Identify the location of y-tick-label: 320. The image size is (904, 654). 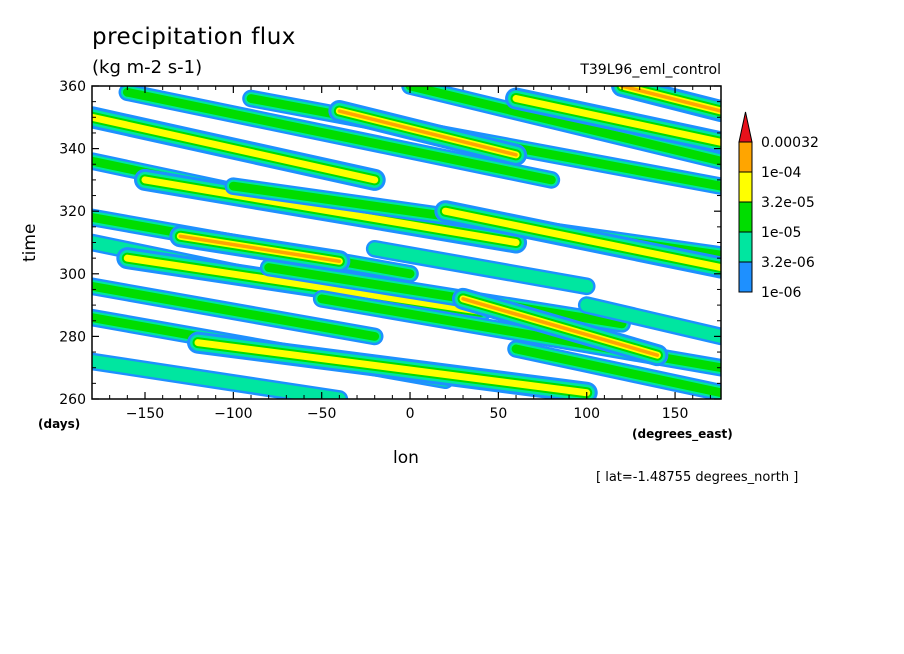
(72, 212).